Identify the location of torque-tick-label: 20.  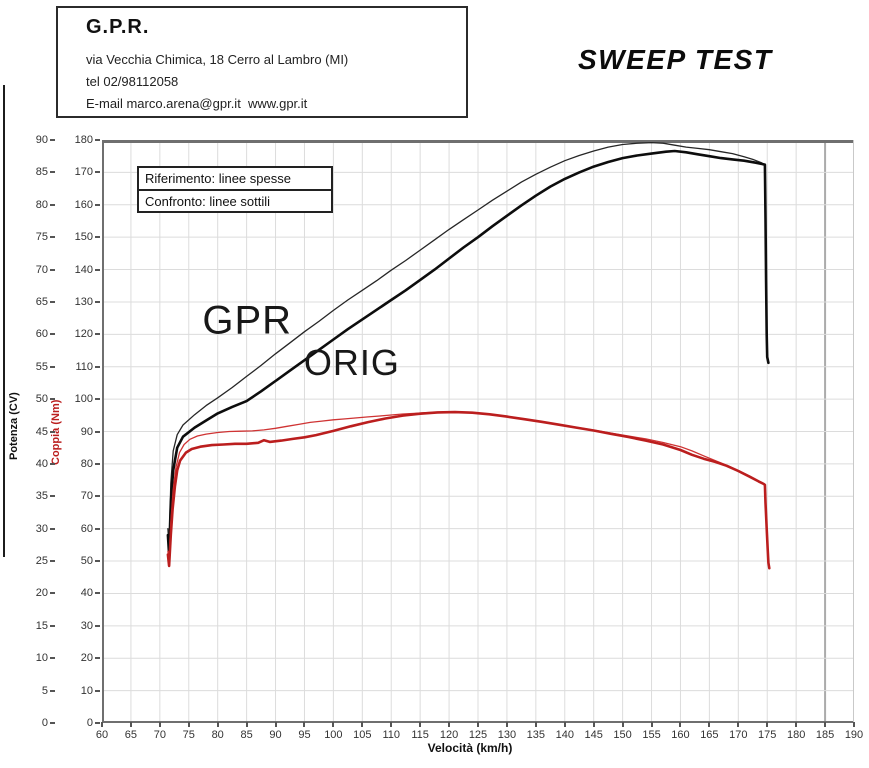
(86, 658).